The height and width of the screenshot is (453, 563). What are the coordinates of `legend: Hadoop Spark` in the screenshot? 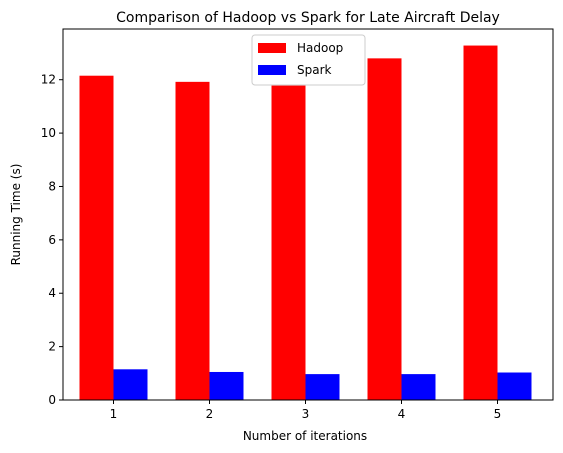 It's located at (308, 60).